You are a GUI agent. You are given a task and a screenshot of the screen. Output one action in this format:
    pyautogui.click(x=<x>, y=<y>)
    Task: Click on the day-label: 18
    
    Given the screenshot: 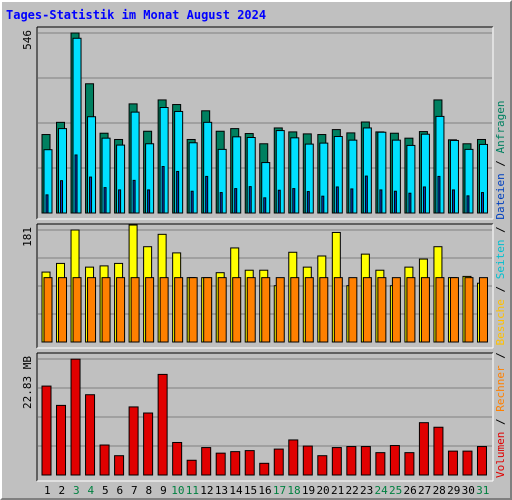 What is the action you would take?
    pyautogui.click(x=293, y=490)
    